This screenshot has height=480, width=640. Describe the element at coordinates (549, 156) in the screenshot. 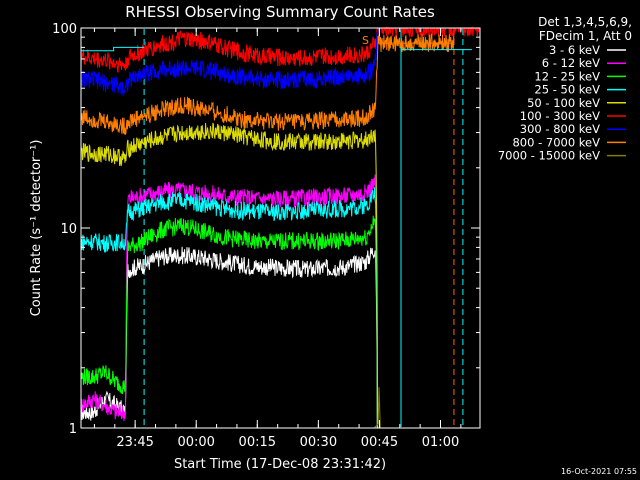

I see `legend-label: 7000 - 15000 keV` at that location.